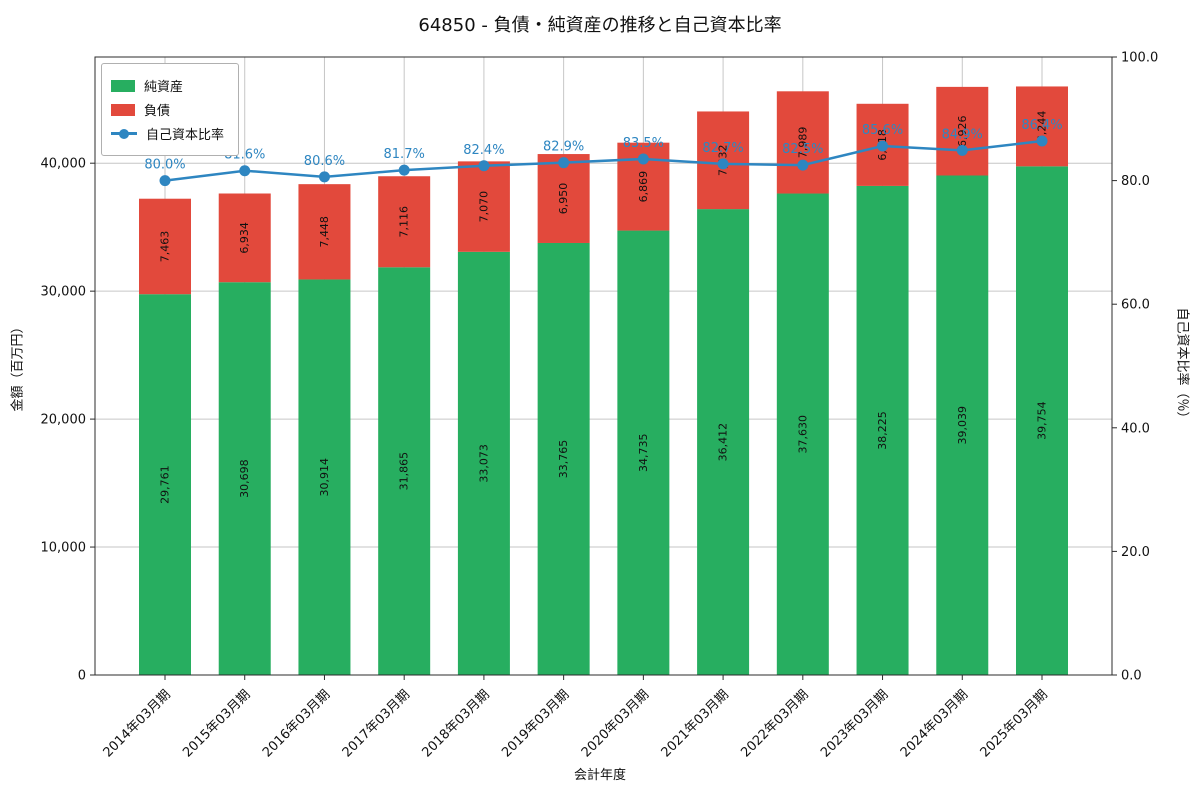  Describe the element at coordinates (483, 150) in the screenshot. I see `equity-ratio-percent-label: 82.4%` at that location.